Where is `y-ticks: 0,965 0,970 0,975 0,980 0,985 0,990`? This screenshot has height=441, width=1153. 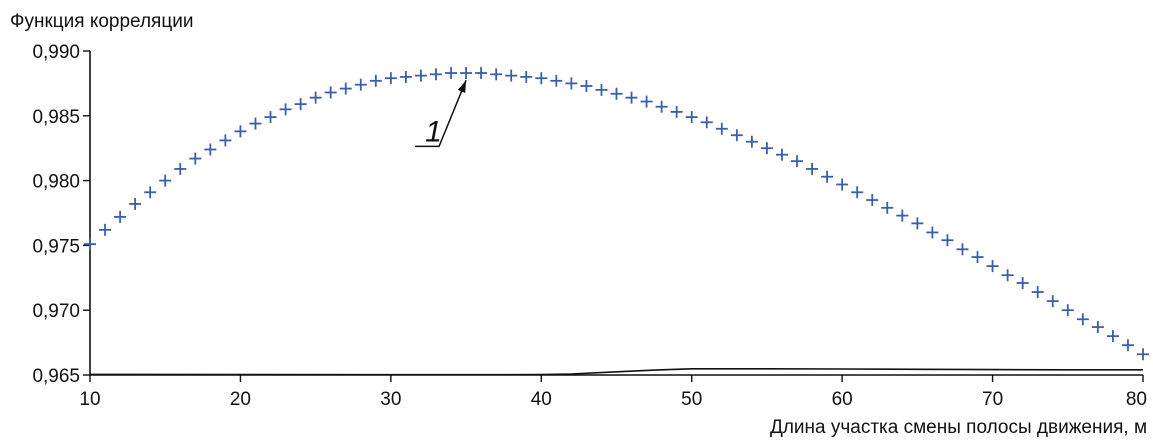 y-ticks: 0,965 0,970 0,975 0,980 0,985 0,990 is located at coordinates (61, 214).